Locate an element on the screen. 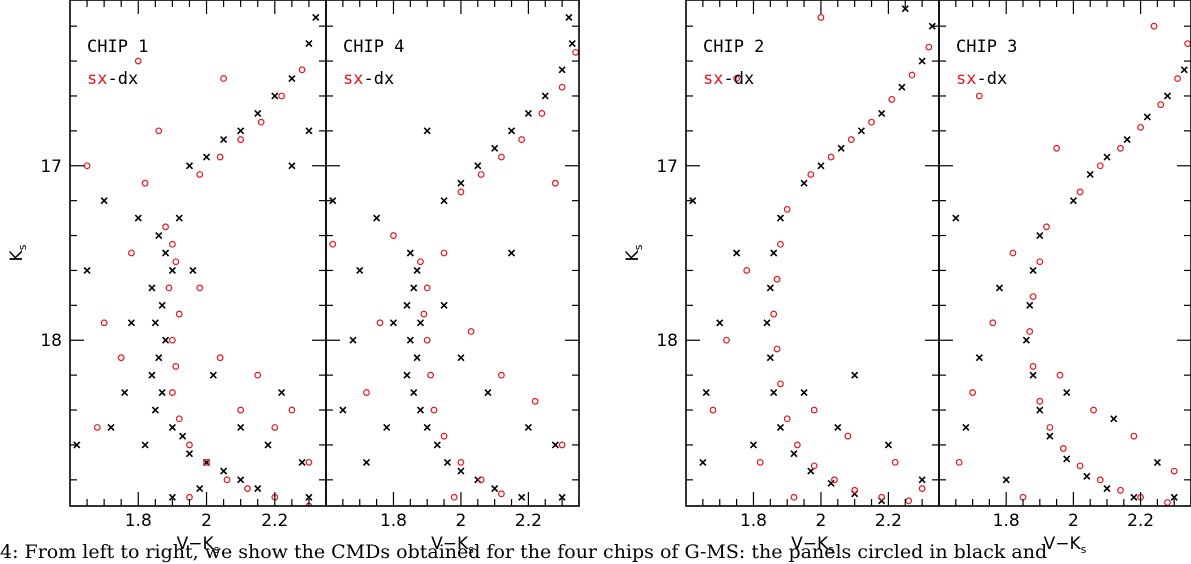 The width and height of the screenshot is (1191, 564). y-tick-label: 17 is located at coordinates (667, 167).